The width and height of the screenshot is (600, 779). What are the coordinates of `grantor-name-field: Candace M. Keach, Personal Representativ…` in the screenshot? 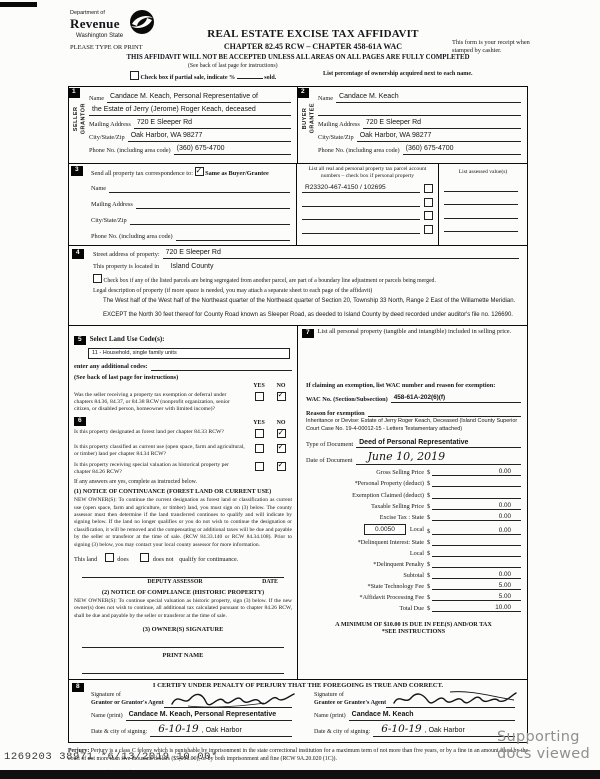 It's located at (208, 716).